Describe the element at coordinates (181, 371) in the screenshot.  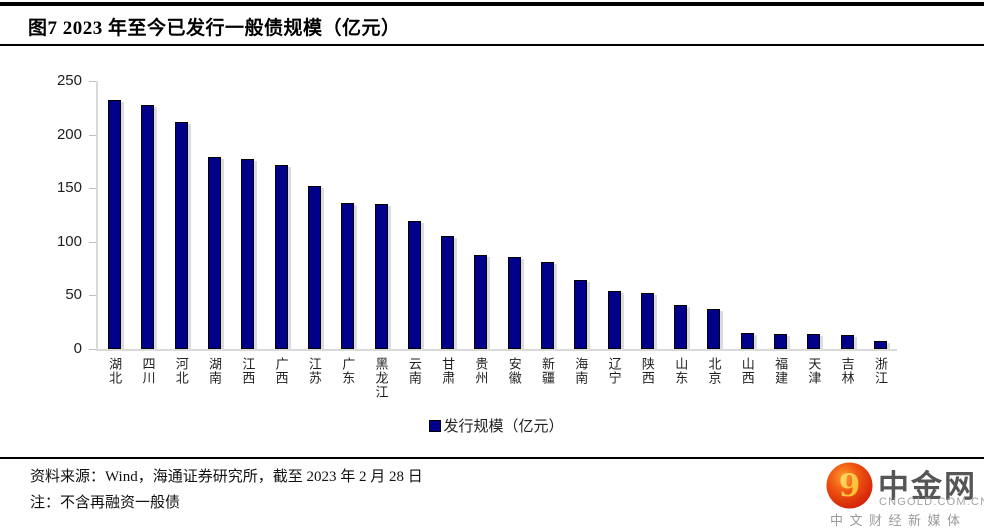
I see `x-category-label: 河北` at that location.